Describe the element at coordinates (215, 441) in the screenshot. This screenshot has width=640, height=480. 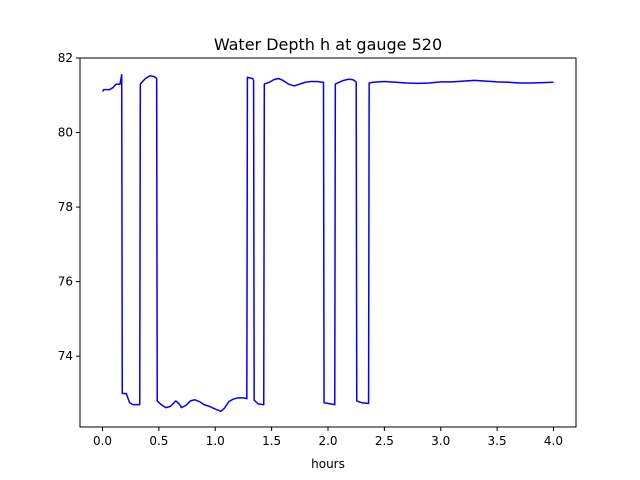
I see `x-tick-label: 1.0` at that location.